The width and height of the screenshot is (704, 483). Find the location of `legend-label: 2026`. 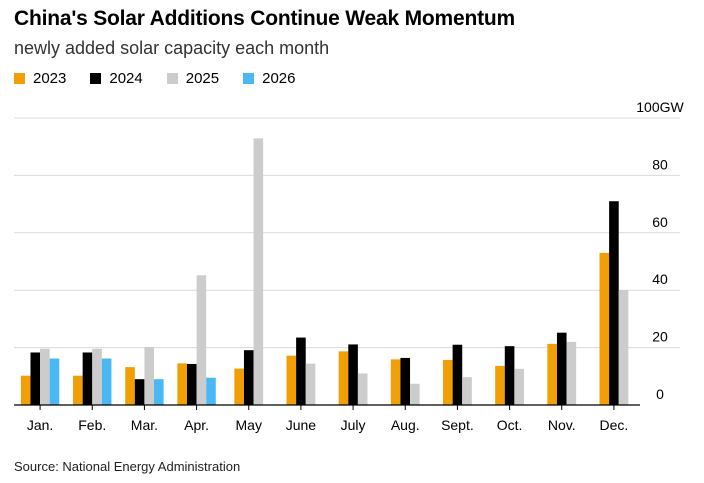

legend-label: 2026 is located at coordinates (279, 78).